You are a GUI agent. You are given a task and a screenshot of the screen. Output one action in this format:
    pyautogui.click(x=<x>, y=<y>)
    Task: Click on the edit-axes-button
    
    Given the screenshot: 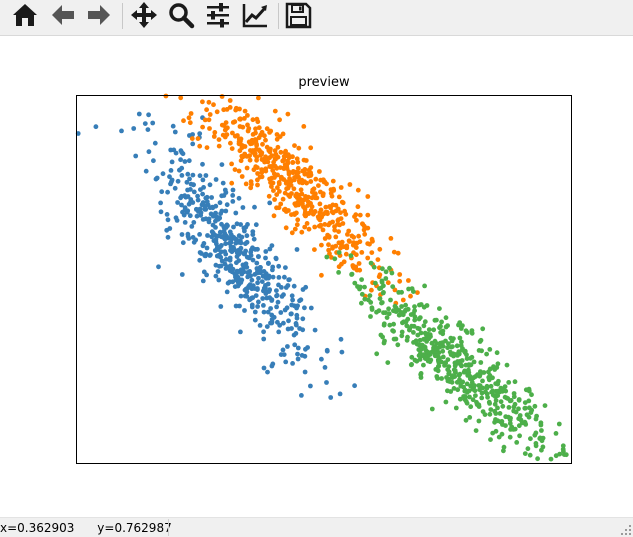 What is the action you would take?
    pyautogui.click(x=255, y=15)
    